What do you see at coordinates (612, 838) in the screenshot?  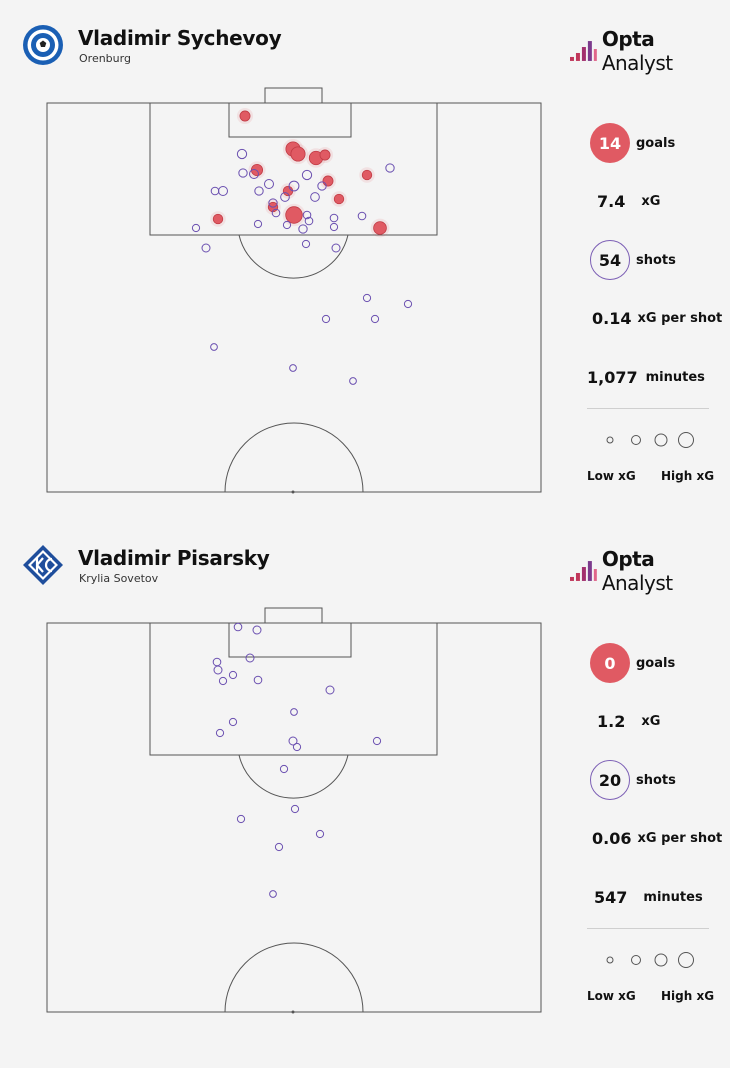 I see `xg-per-shot-value: 0.06` at bounding box center [612, 838].